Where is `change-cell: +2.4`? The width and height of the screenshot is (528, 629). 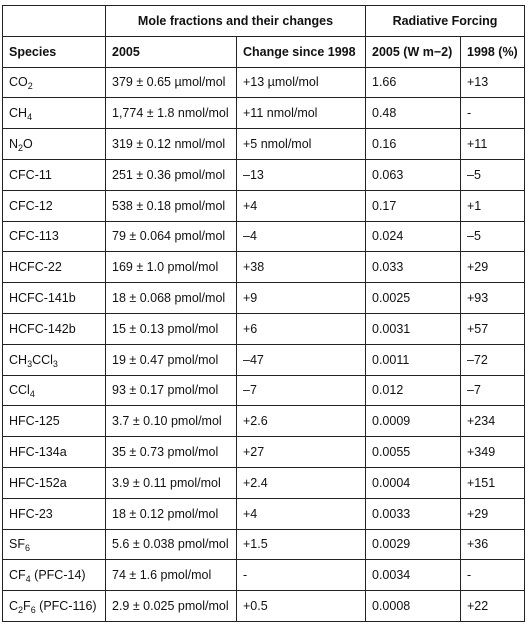
change-cell: +2.4 is located at coordinates (301, 482).